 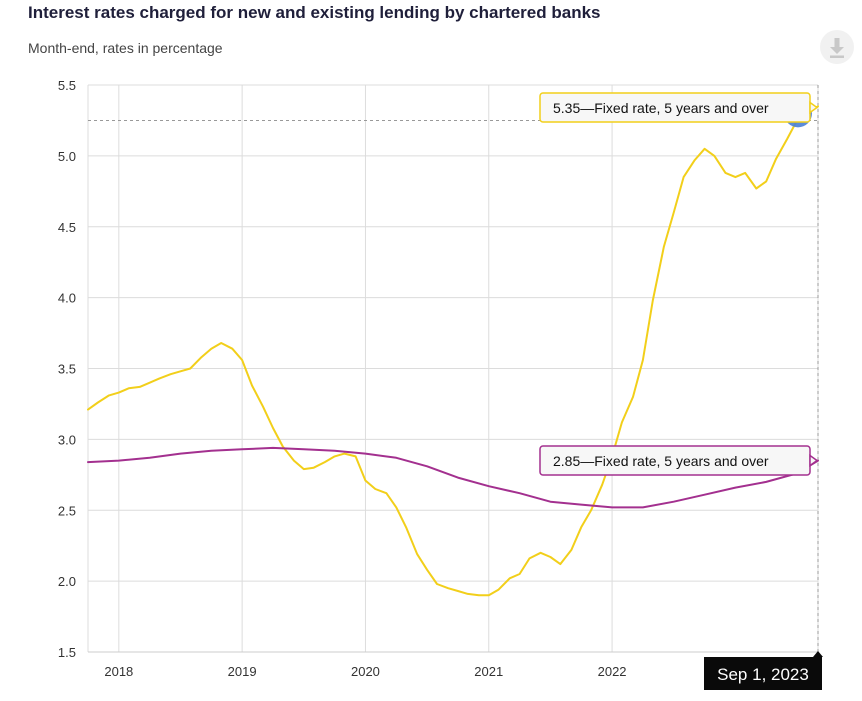 What do you see at coordinates (661, 461) in the screenshot?
I see `tooltip-text: 2.85—Fixed rate, 5 years and over` at bounding box center [661, 461].